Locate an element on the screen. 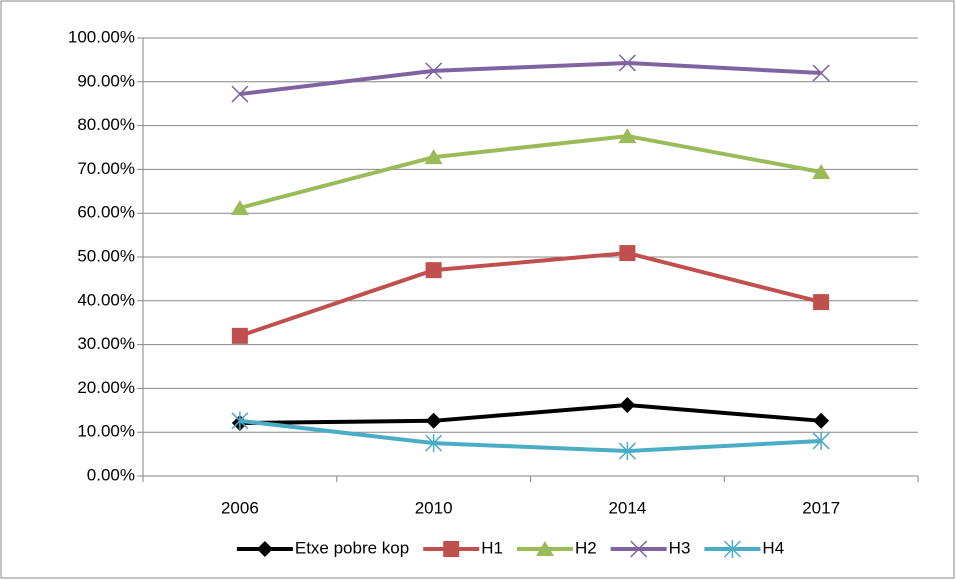 The height and width of the screenshot is (580, 956). x-tick-label: 2010 is located at coordinates (434, 507).